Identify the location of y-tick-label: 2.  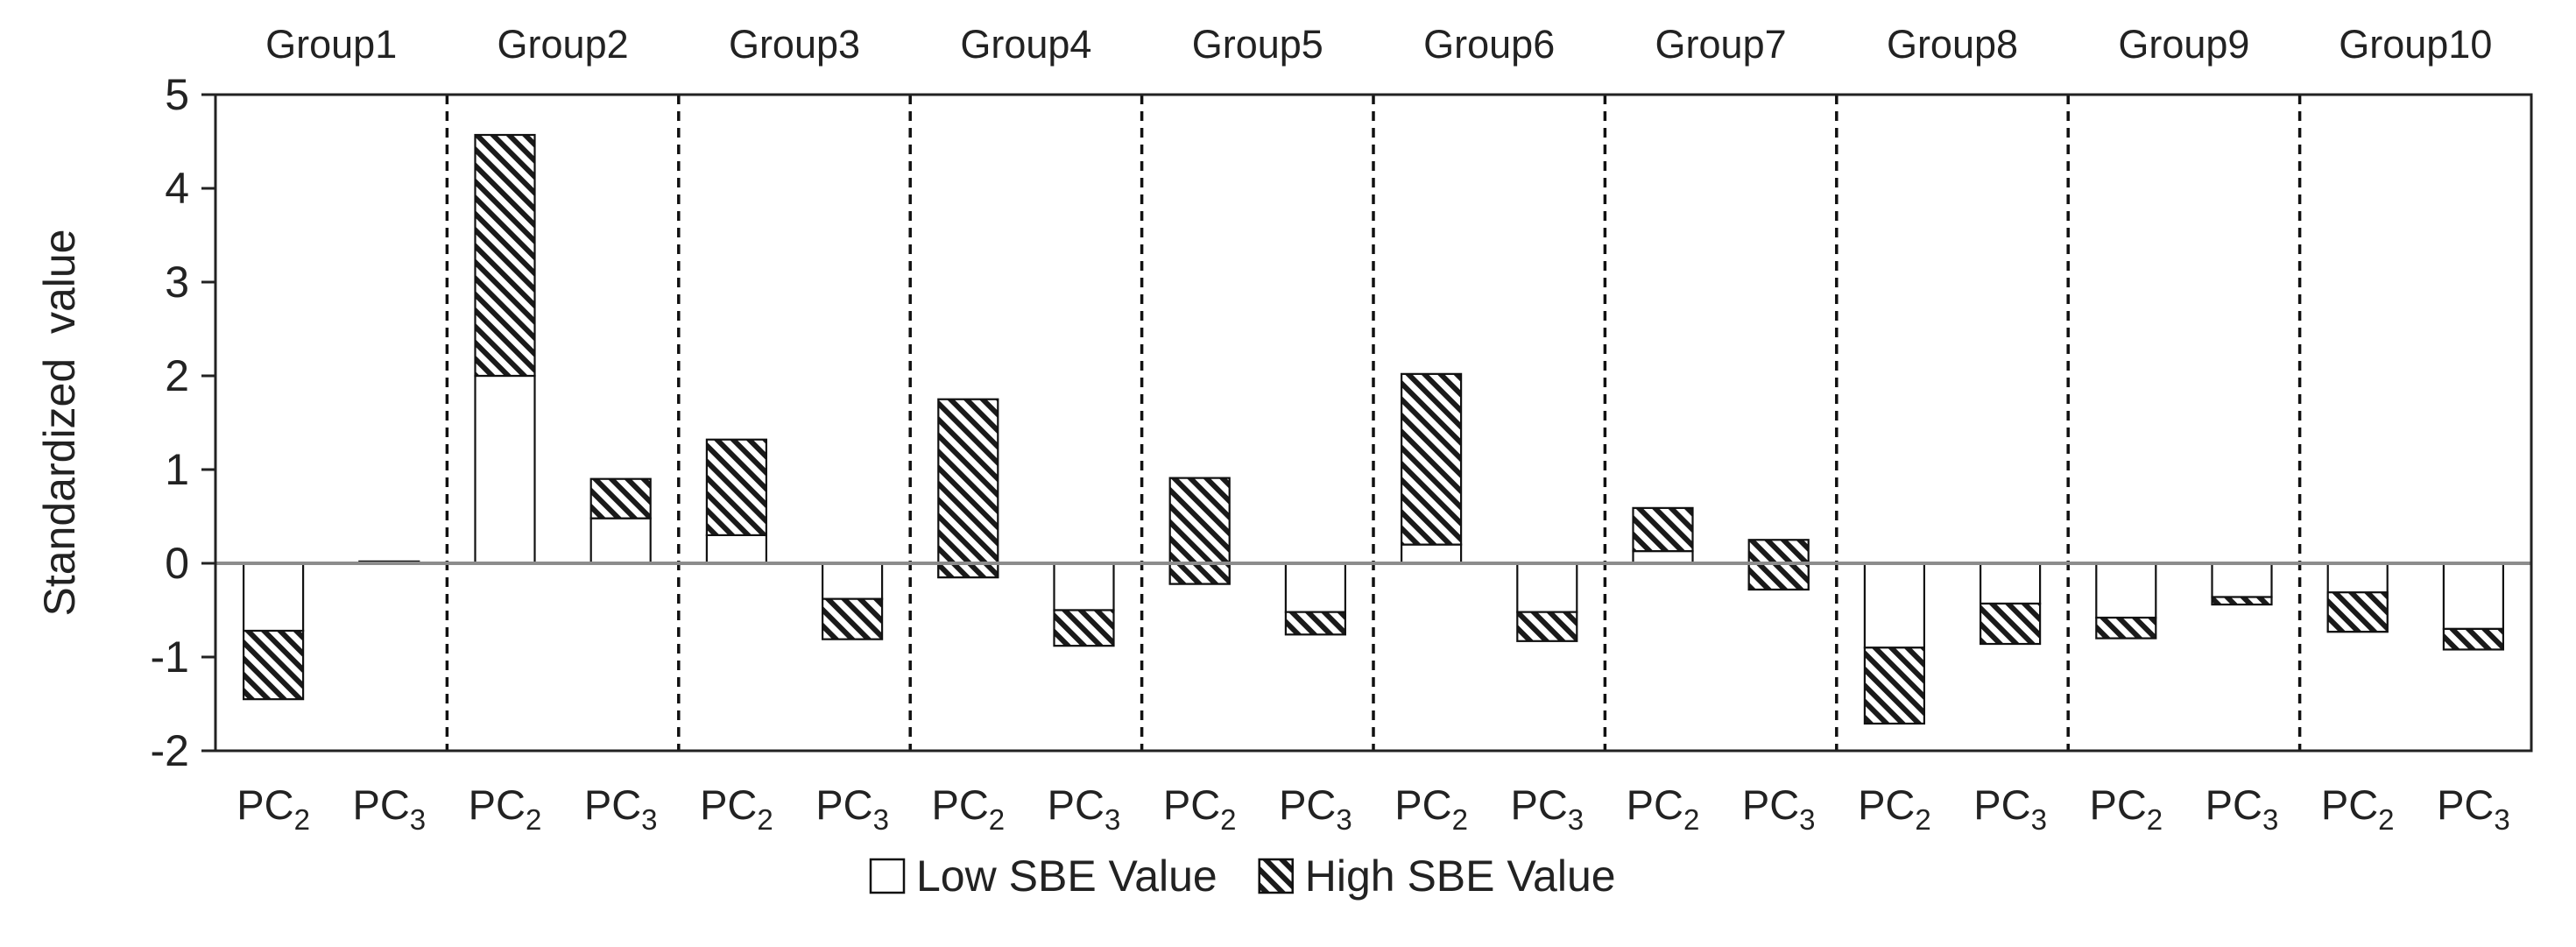
(177, 375).